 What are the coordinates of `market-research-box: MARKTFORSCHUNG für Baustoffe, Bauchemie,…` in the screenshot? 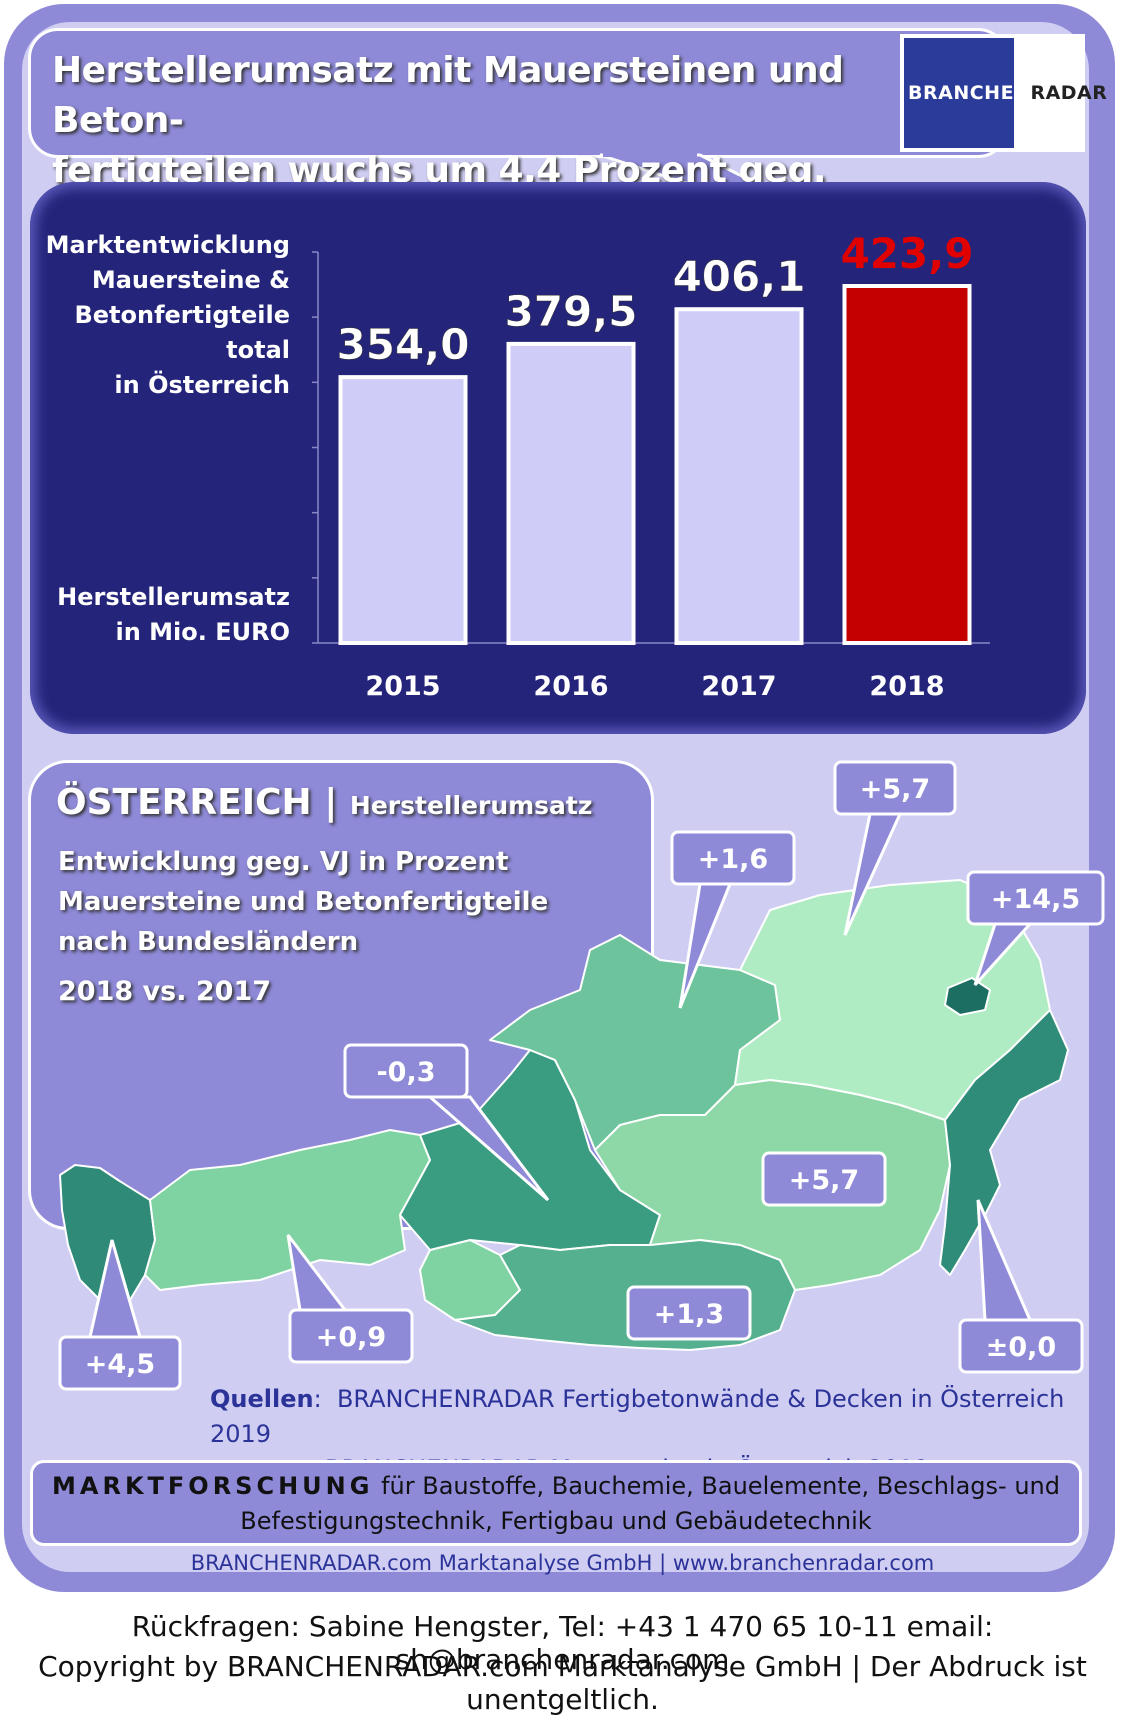 It's located at (556, 1503).